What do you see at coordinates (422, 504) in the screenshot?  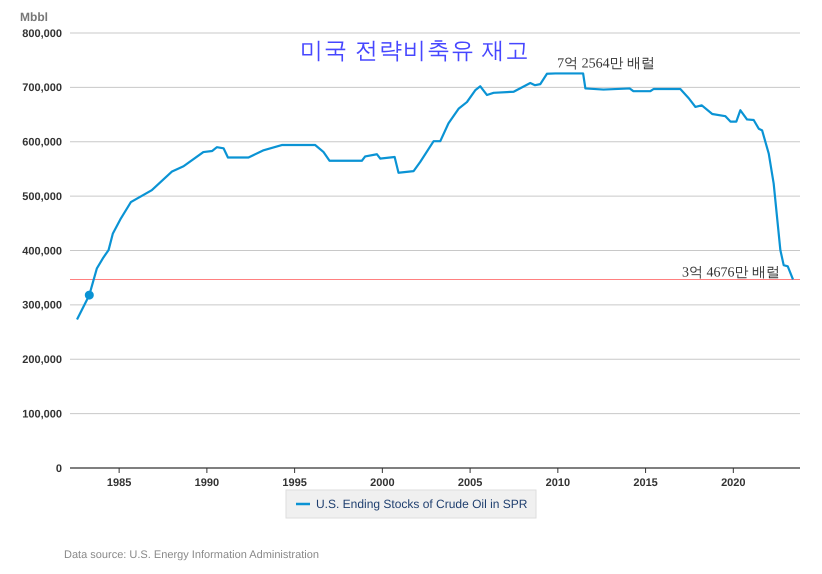 I see `legend-label: U.S. Ending Stocks of Crude Oil in SPR` at bounding box center [422, 504].